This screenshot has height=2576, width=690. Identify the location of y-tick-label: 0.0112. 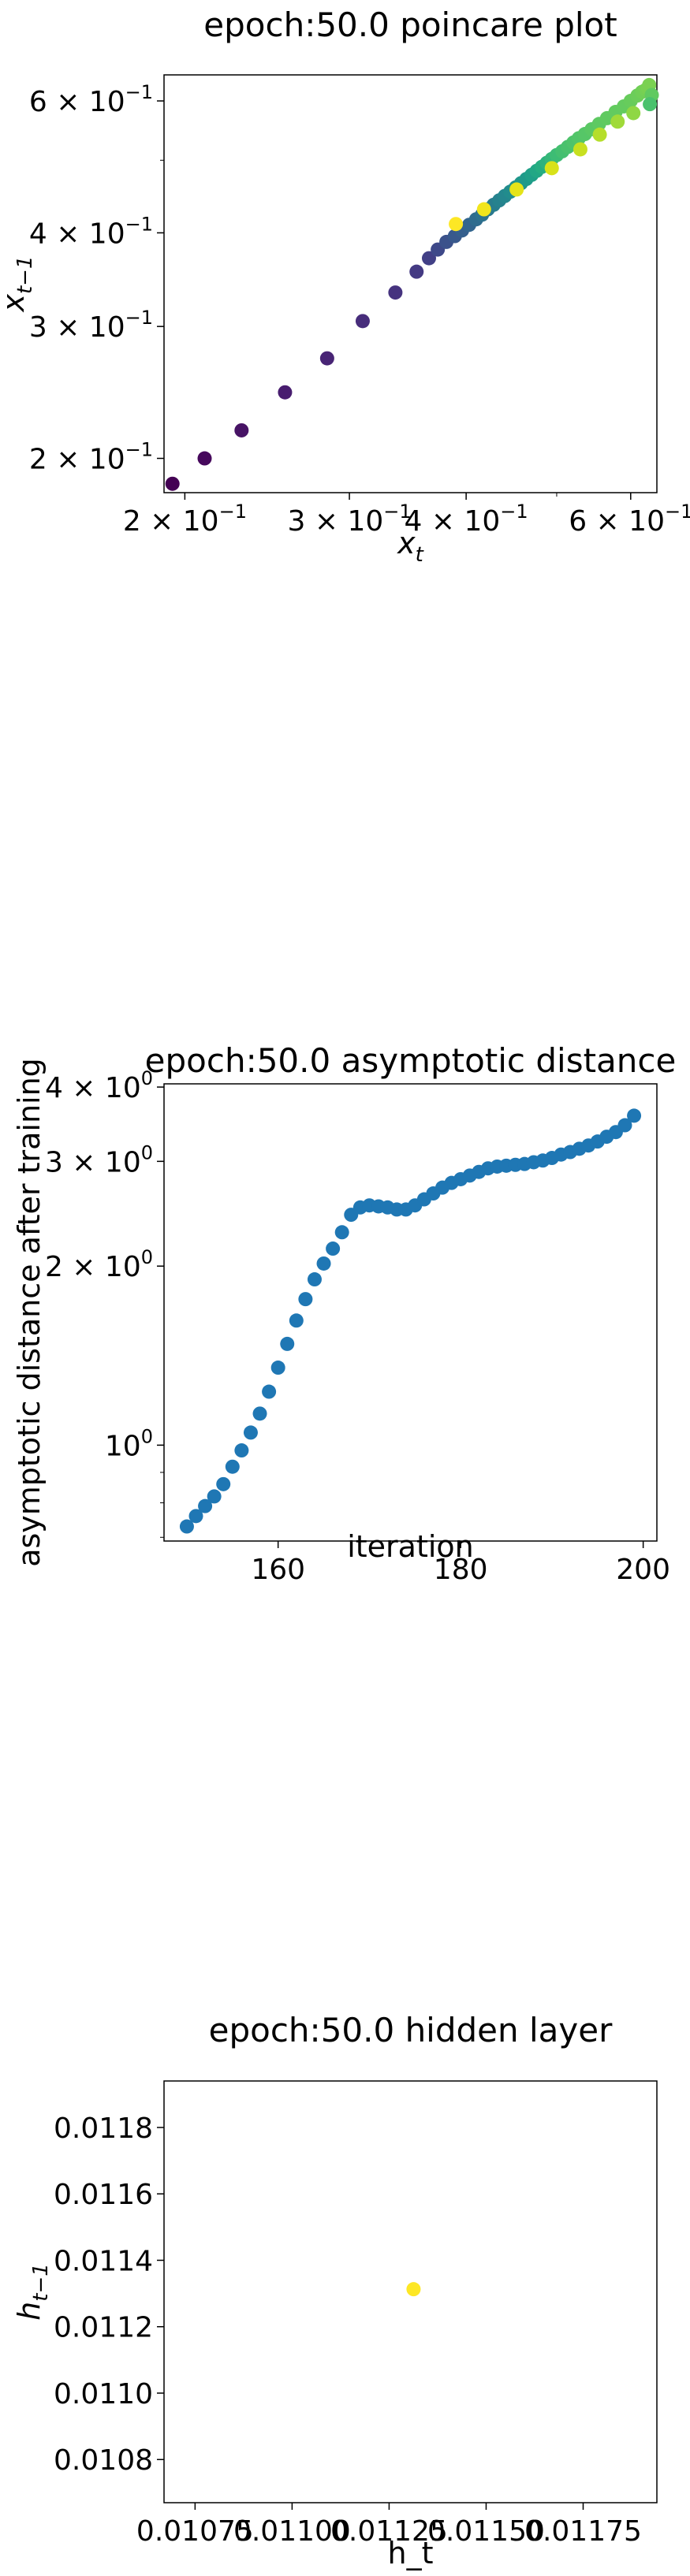
(103, 2328).